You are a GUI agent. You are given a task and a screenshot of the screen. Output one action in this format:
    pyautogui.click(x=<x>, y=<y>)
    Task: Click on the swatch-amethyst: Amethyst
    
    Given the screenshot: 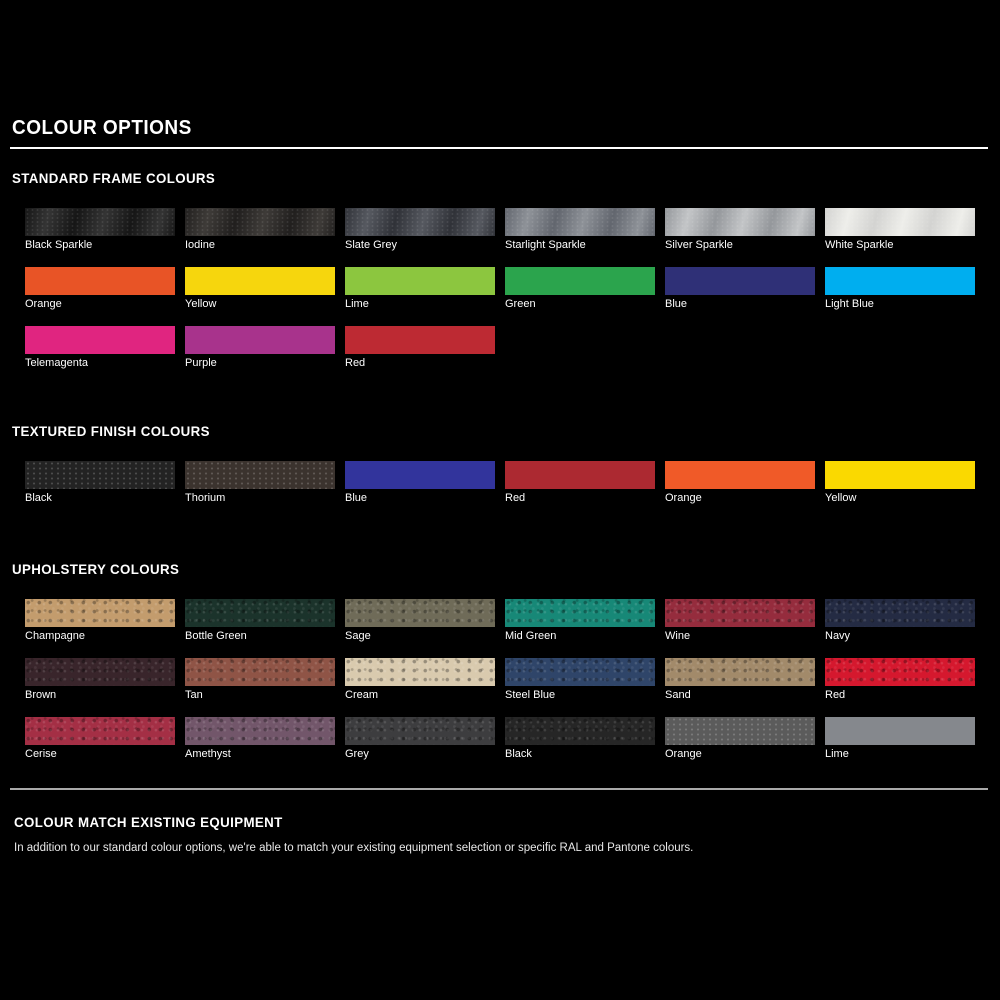 What is the action you would take?
    pyautogui.click(x=260, y=739)
    